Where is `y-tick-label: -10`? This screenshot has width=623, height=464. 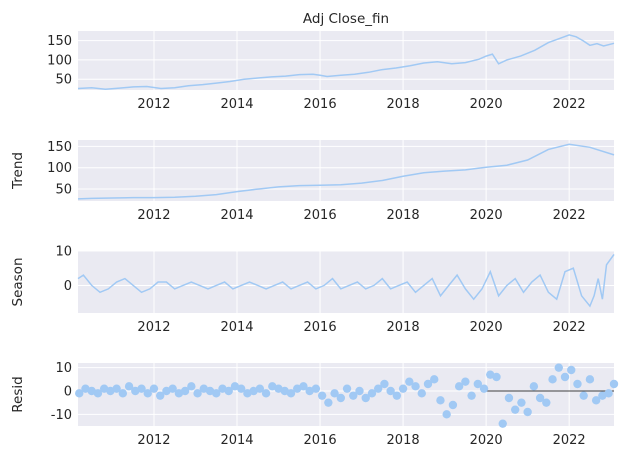
y-tick-label: -10 is located at coordinates (61, 415).